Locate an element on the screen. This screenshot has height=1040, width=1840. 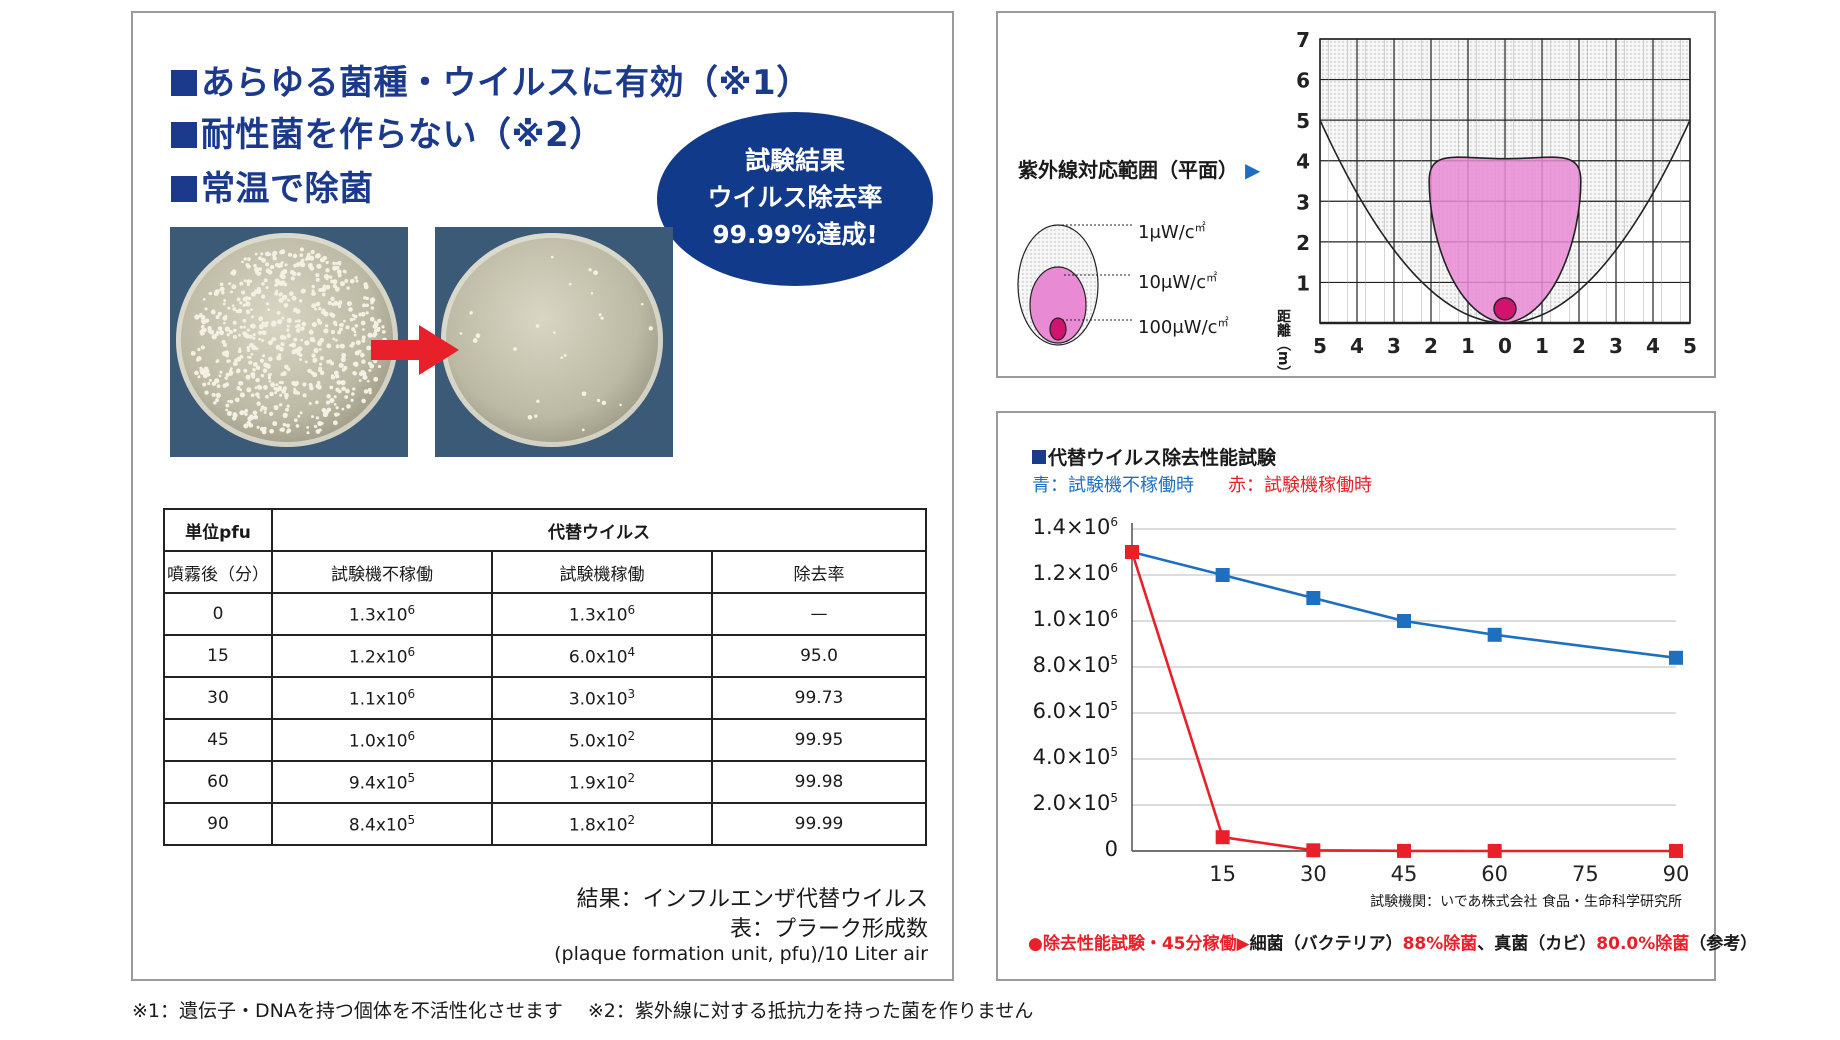
legend-100uw is located at coordinates (1058, 329).